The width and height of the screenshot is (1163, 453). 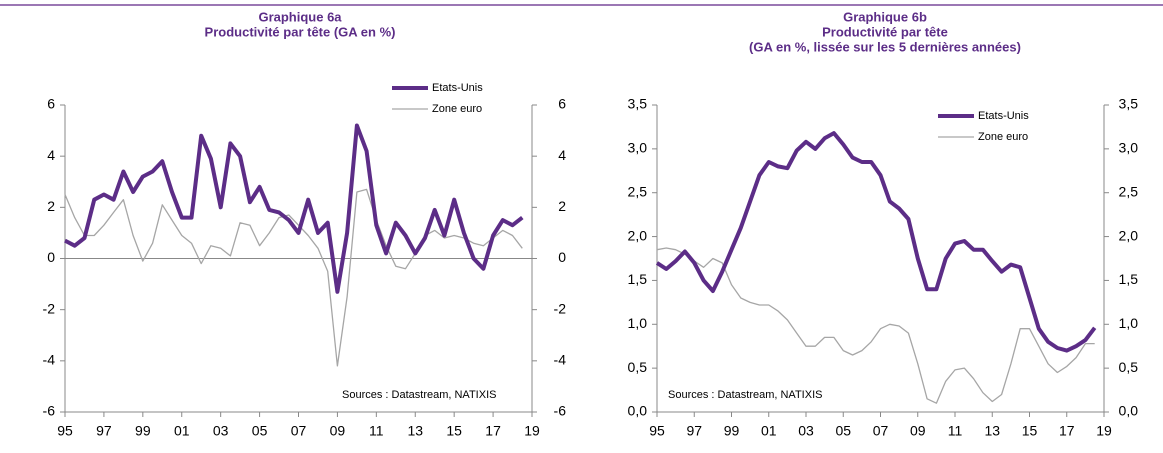 What do you see at coordinates (1129, 148) in the screenshot?
I see `y2-tick-label: 3,0` at bounding box center [1129, 148].